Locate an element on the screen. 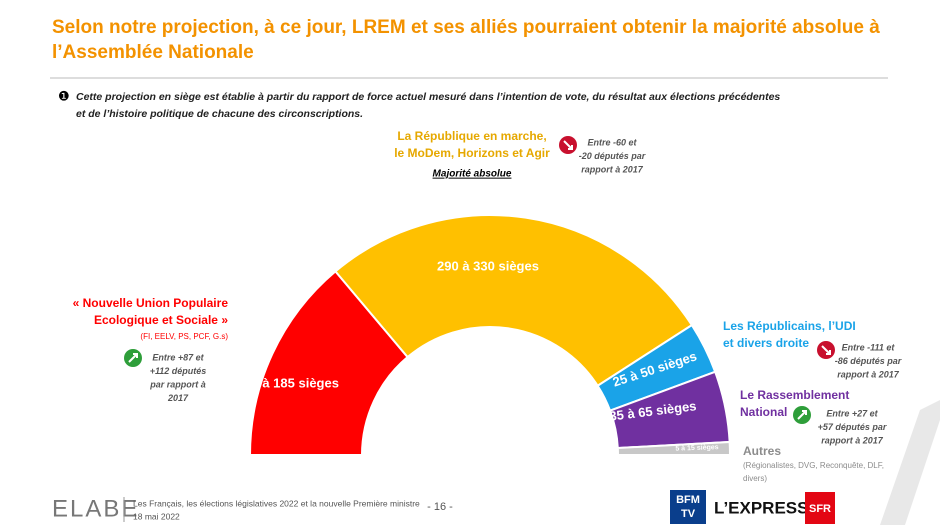  page-number: - 16 - is located at coordinates (440, 507).